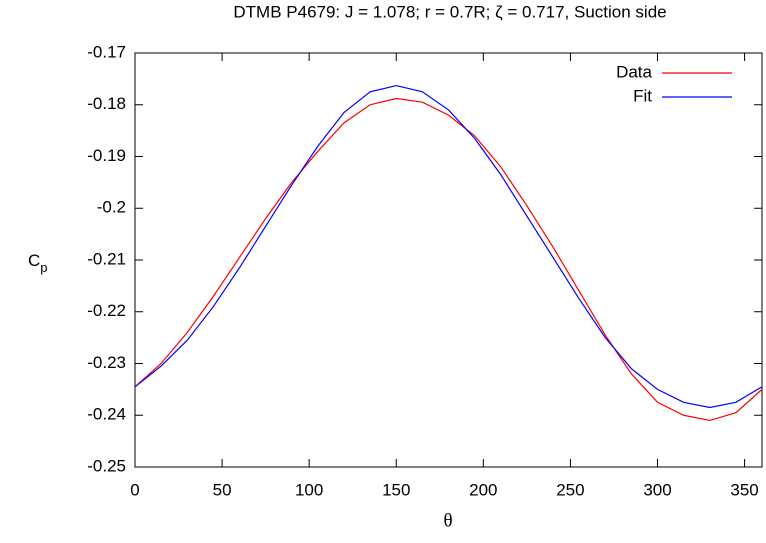 The width and height of the screenshot is (766, 543). Describe the element at coordinates (642, 95) in the screenshot. I see `legend-label: Fit` at that location.